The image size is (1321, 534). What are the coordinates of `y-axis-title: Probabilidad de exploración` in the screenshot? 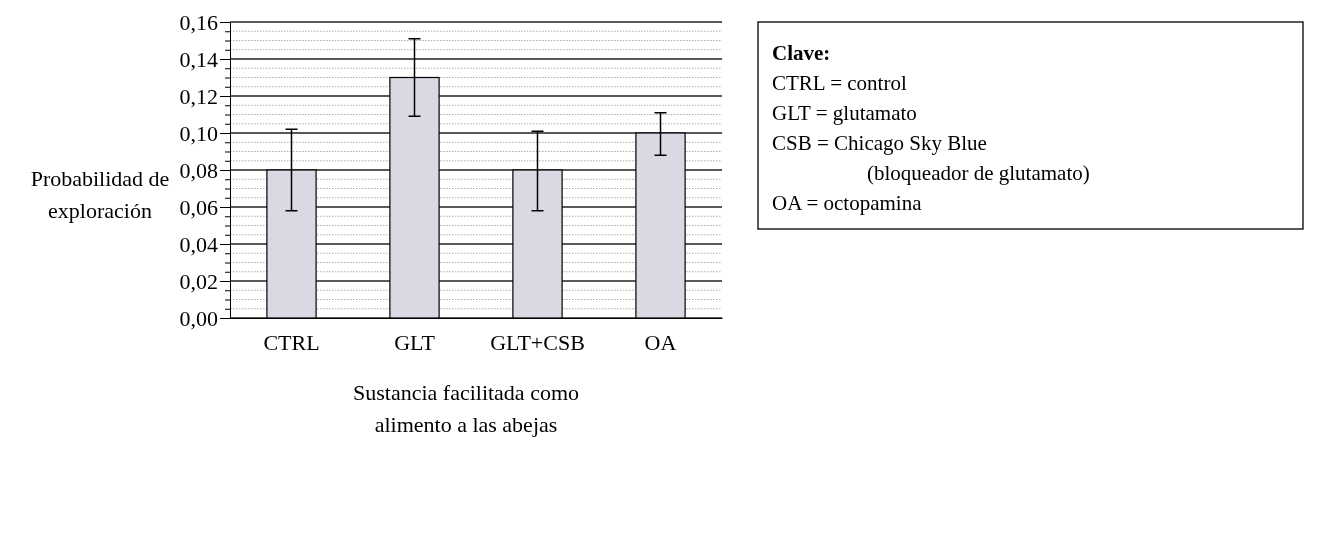 It's located at (100, 194).